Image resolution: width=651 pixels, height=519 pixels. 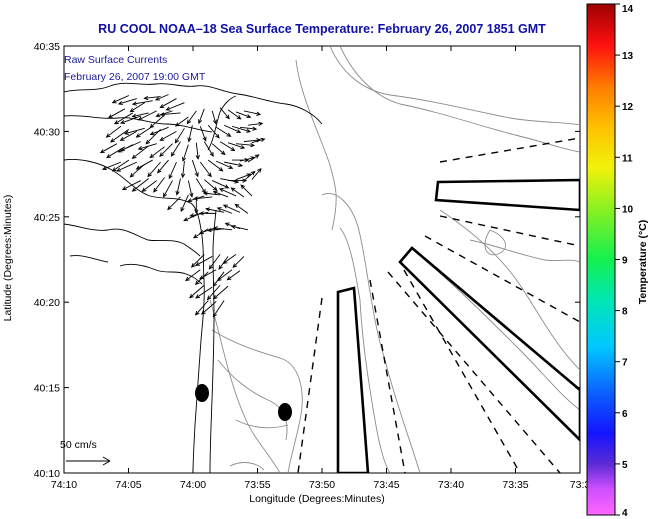 I want to click on beam-south, so click(x=353, y=379).